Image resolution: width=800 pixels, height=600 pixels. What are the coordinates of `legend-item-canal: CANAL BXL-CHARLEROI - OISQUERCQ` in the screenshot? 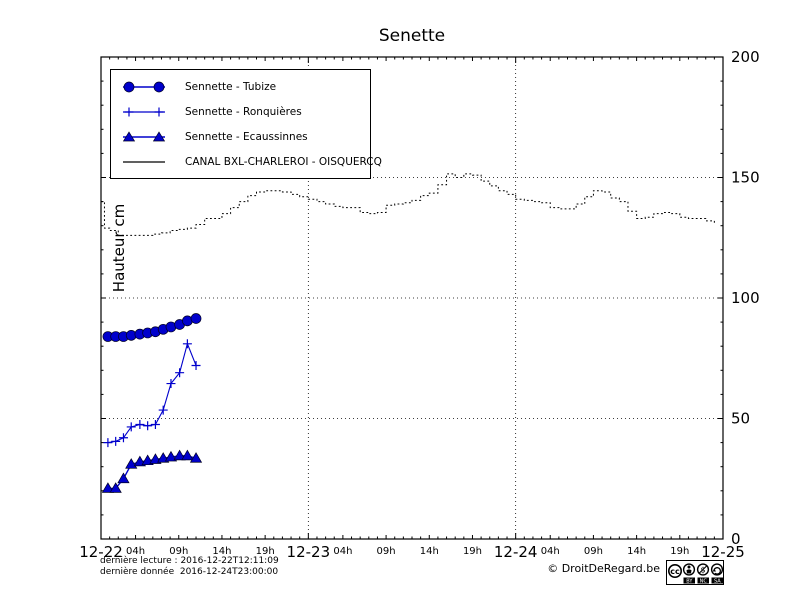 It's located at (246, 162).